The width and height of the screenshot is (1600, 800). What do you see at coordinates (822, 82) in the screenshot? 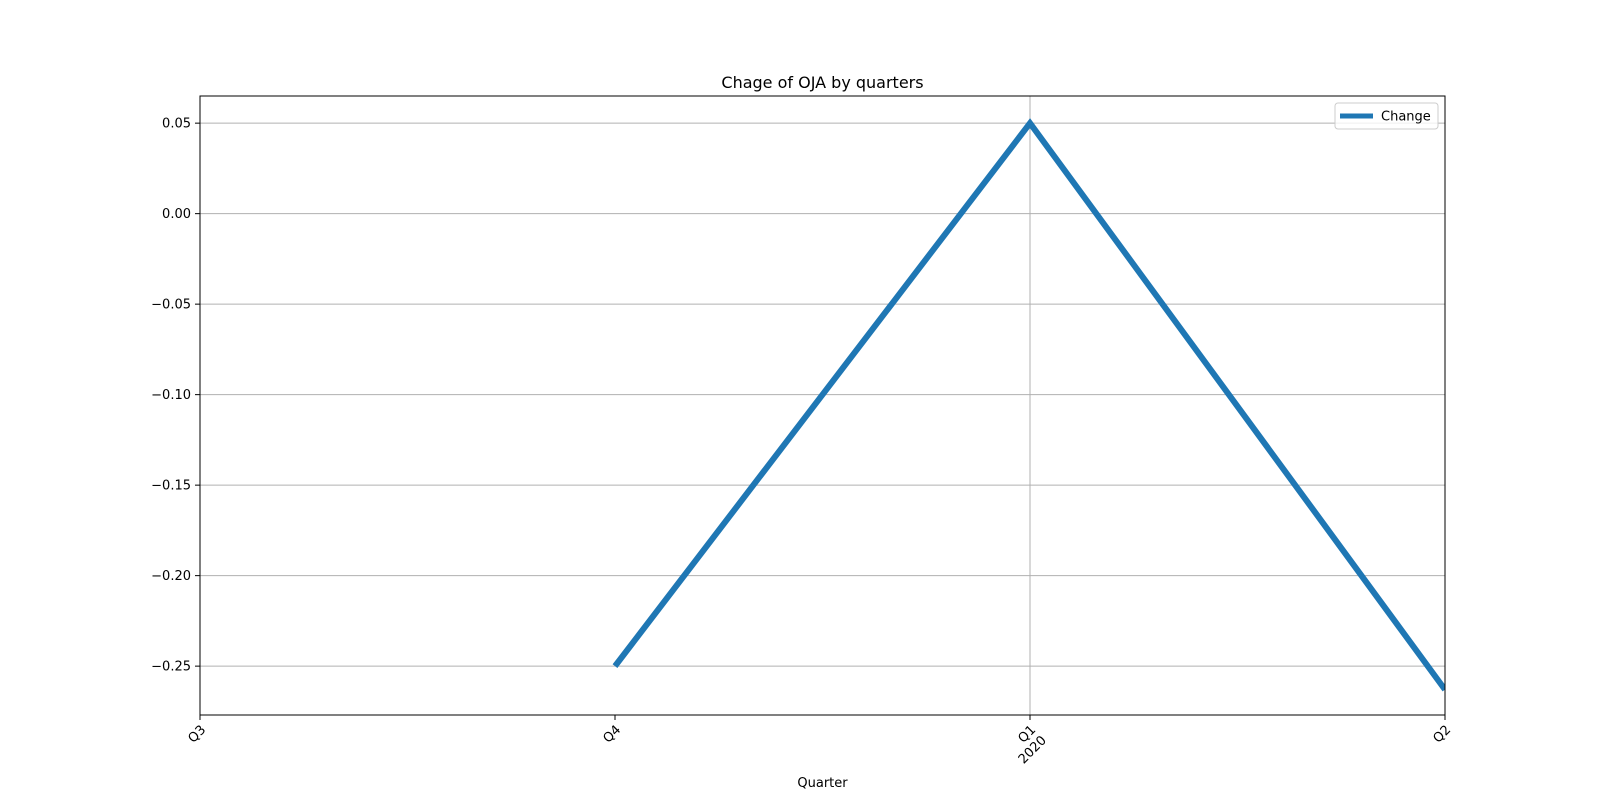
I see `chart-title: Chage of OJA by quarters` at bounding box center [822, 82].